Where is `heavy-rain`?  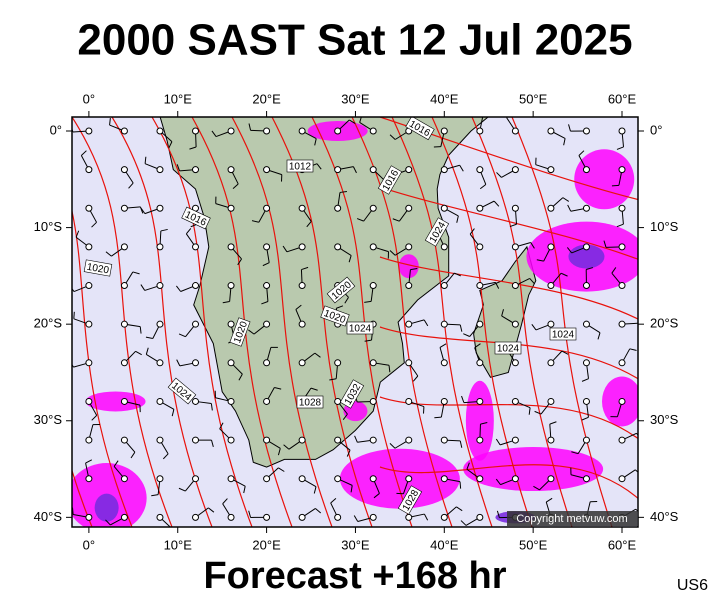 heavy-rain is located at coordinates (106, 507).